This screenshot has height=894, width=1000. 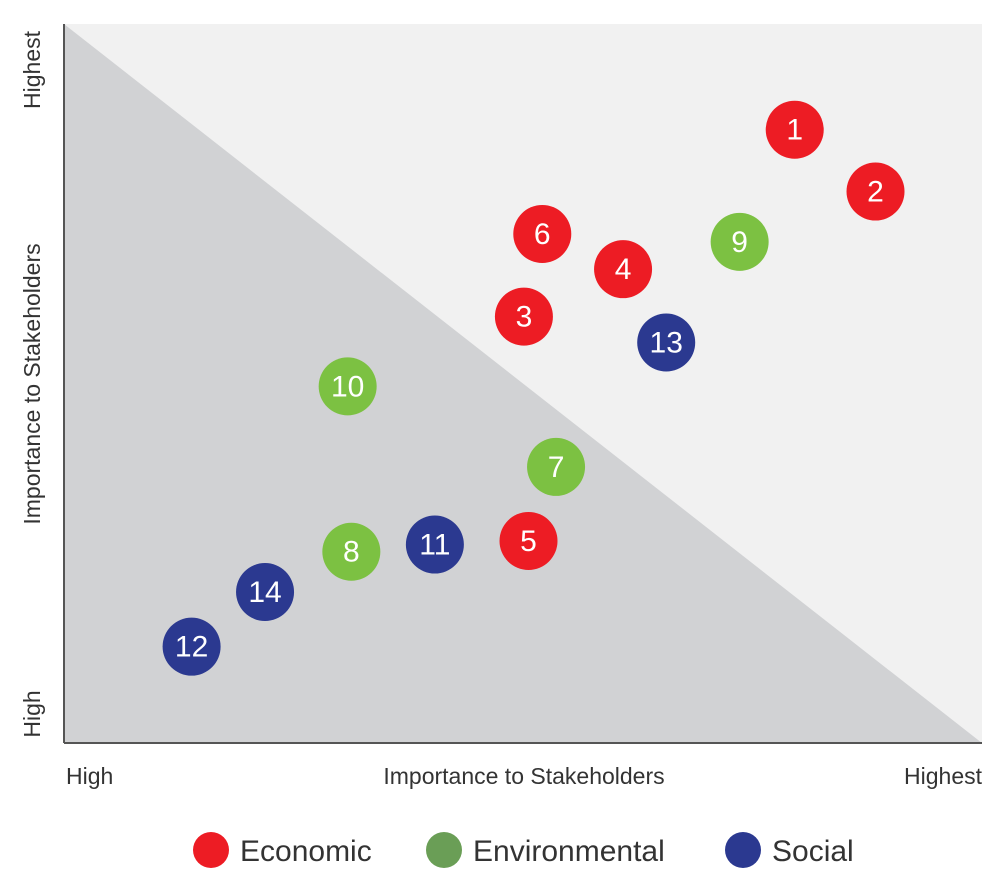 I want to click on data-point-label-9: 9, so click(x=739, y=242).